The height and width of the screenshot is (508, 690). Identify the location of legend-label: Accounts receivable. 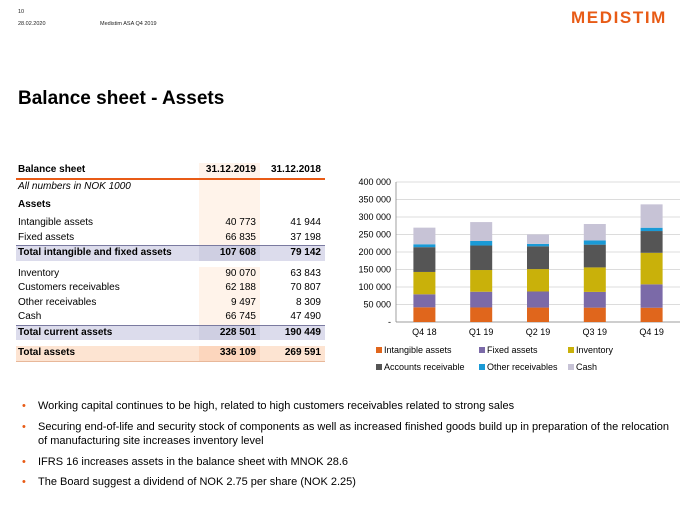
(424, 367).